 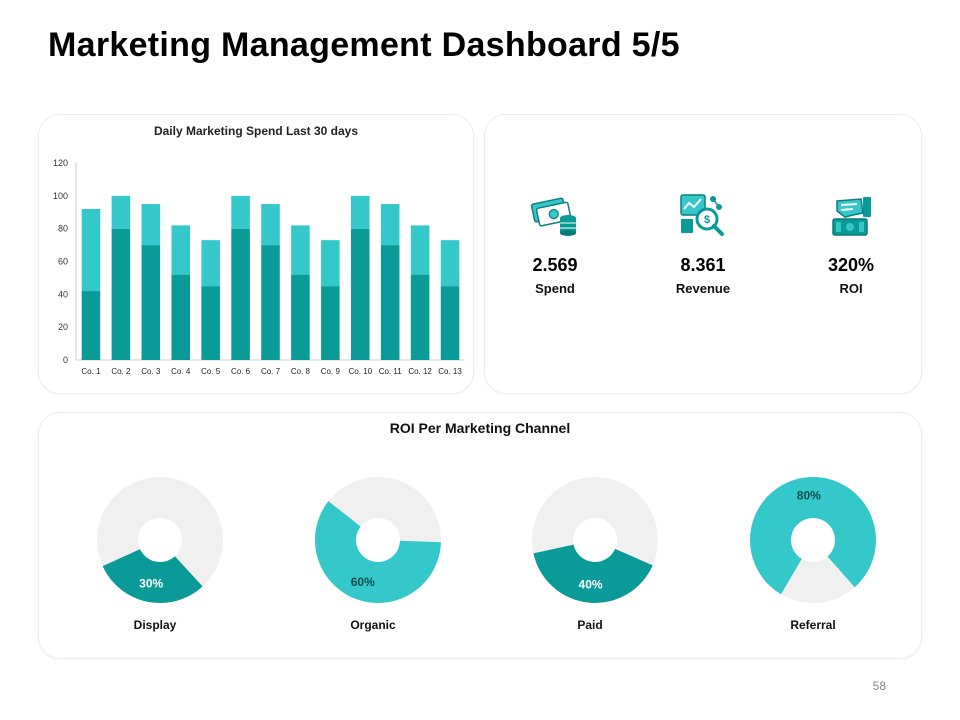 What do you see at coordinates (373, 625) in the screenshot?
I see `donut-channel-label: Organic` at bounding box center [373, 625].